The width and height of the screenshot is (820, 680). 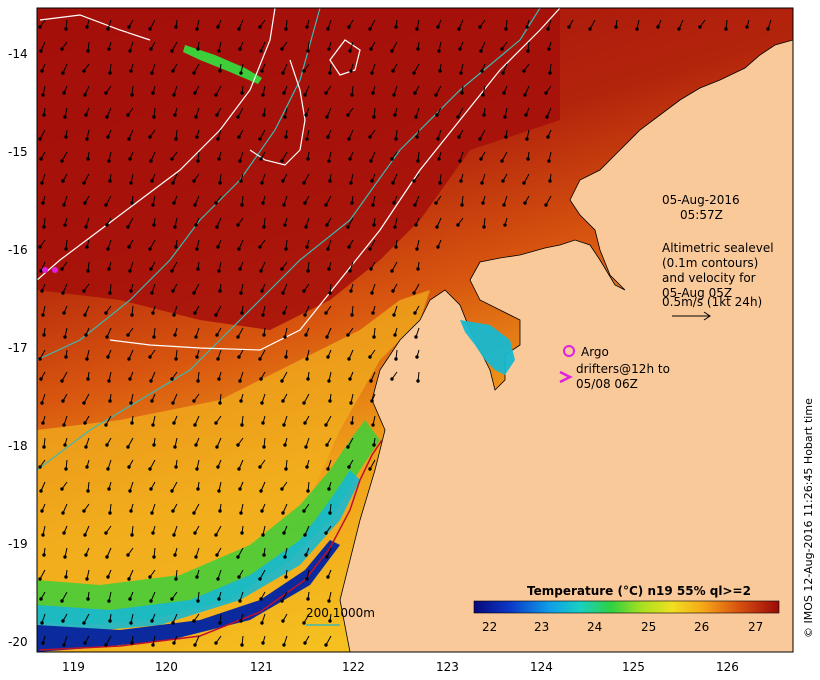 What do you see at coordinates (18, 152) in the screenshot?
I see `lat-label: -15` at bounding box center [18, 152].